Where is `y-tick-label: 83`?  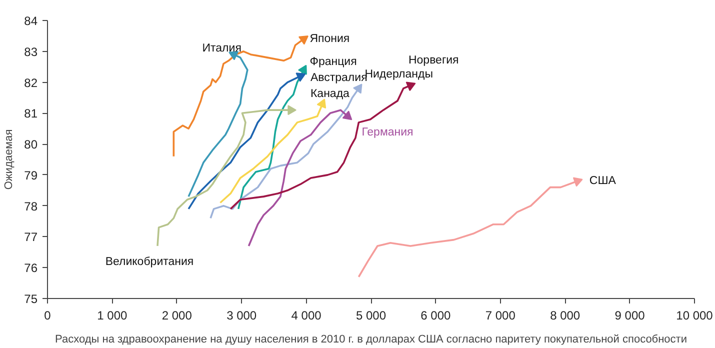
y-tick-label: 83 is located at coordinates (31, 51).